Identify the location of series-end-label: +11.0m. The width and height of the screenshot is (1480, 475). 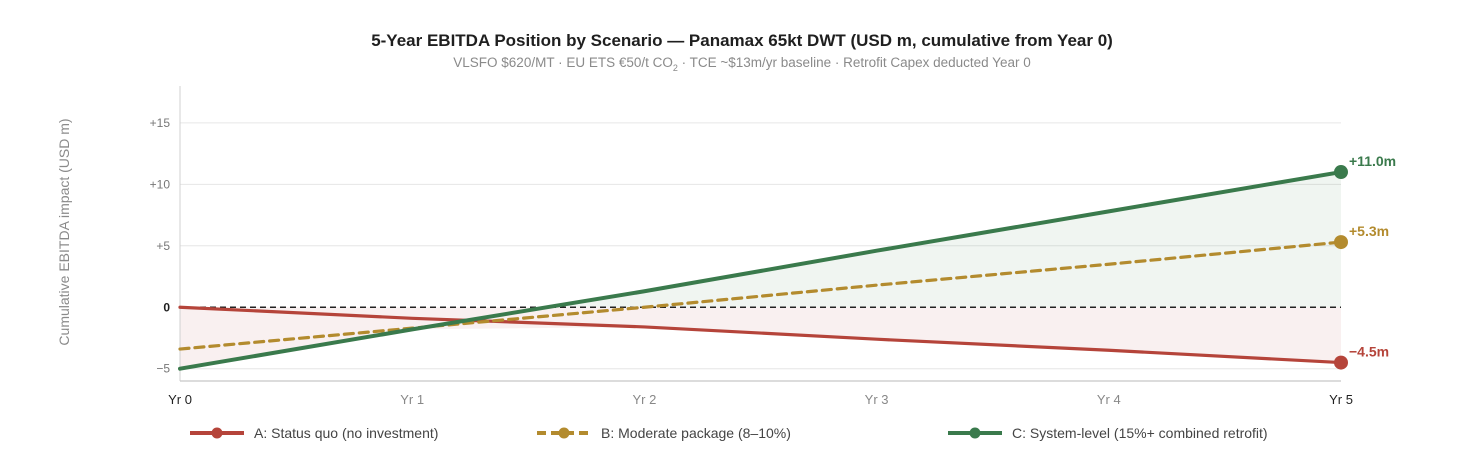
(1372, 161).